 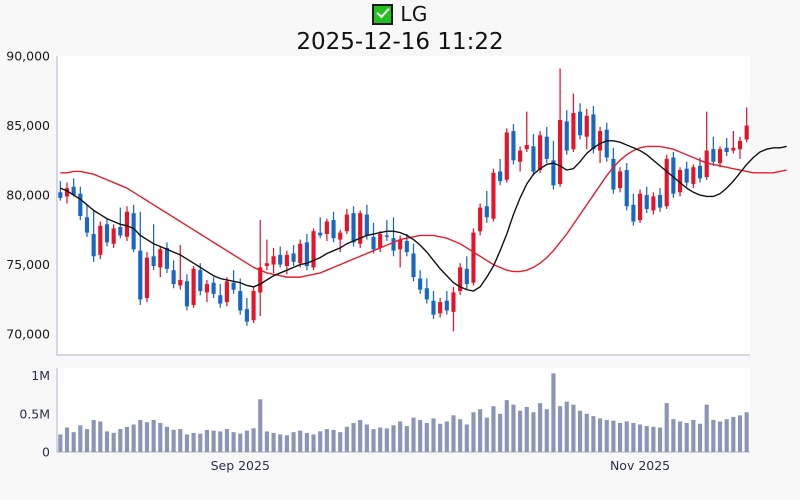 What do you see at coordinates (640, 465) in the screenshot?
I see `x-tick-label: Nov 2025` at bounding box center [640, 465].